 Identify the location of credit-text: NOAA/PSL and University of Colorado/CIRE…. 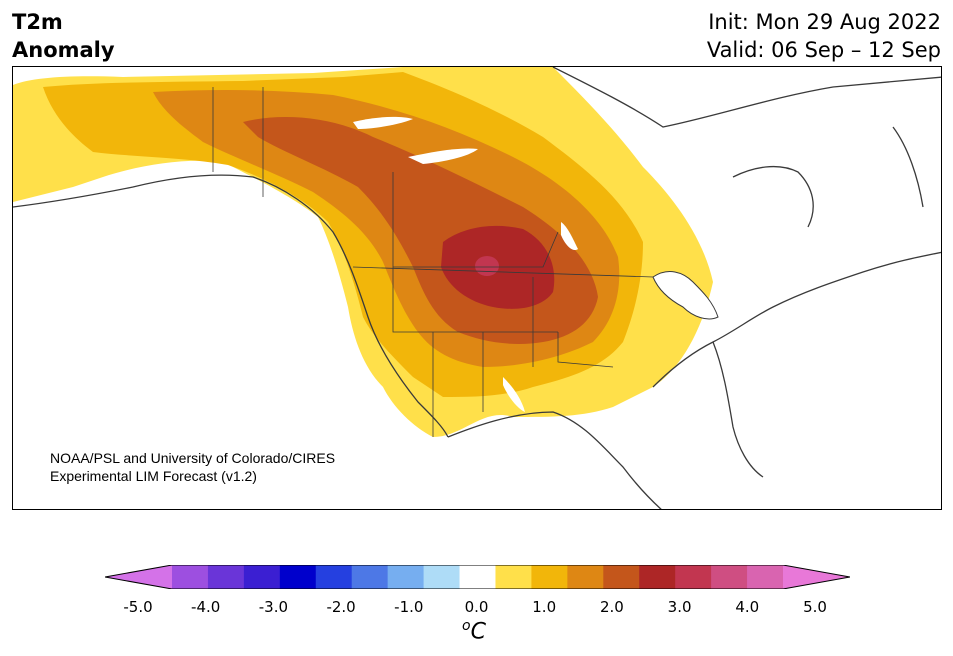
(192, 467).